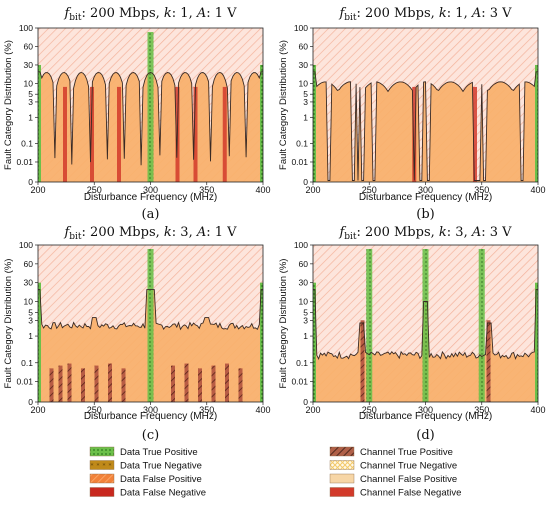 This screenshot has height=512, width=550. I want to click on x-tick-label: 200, so click(312, 410).